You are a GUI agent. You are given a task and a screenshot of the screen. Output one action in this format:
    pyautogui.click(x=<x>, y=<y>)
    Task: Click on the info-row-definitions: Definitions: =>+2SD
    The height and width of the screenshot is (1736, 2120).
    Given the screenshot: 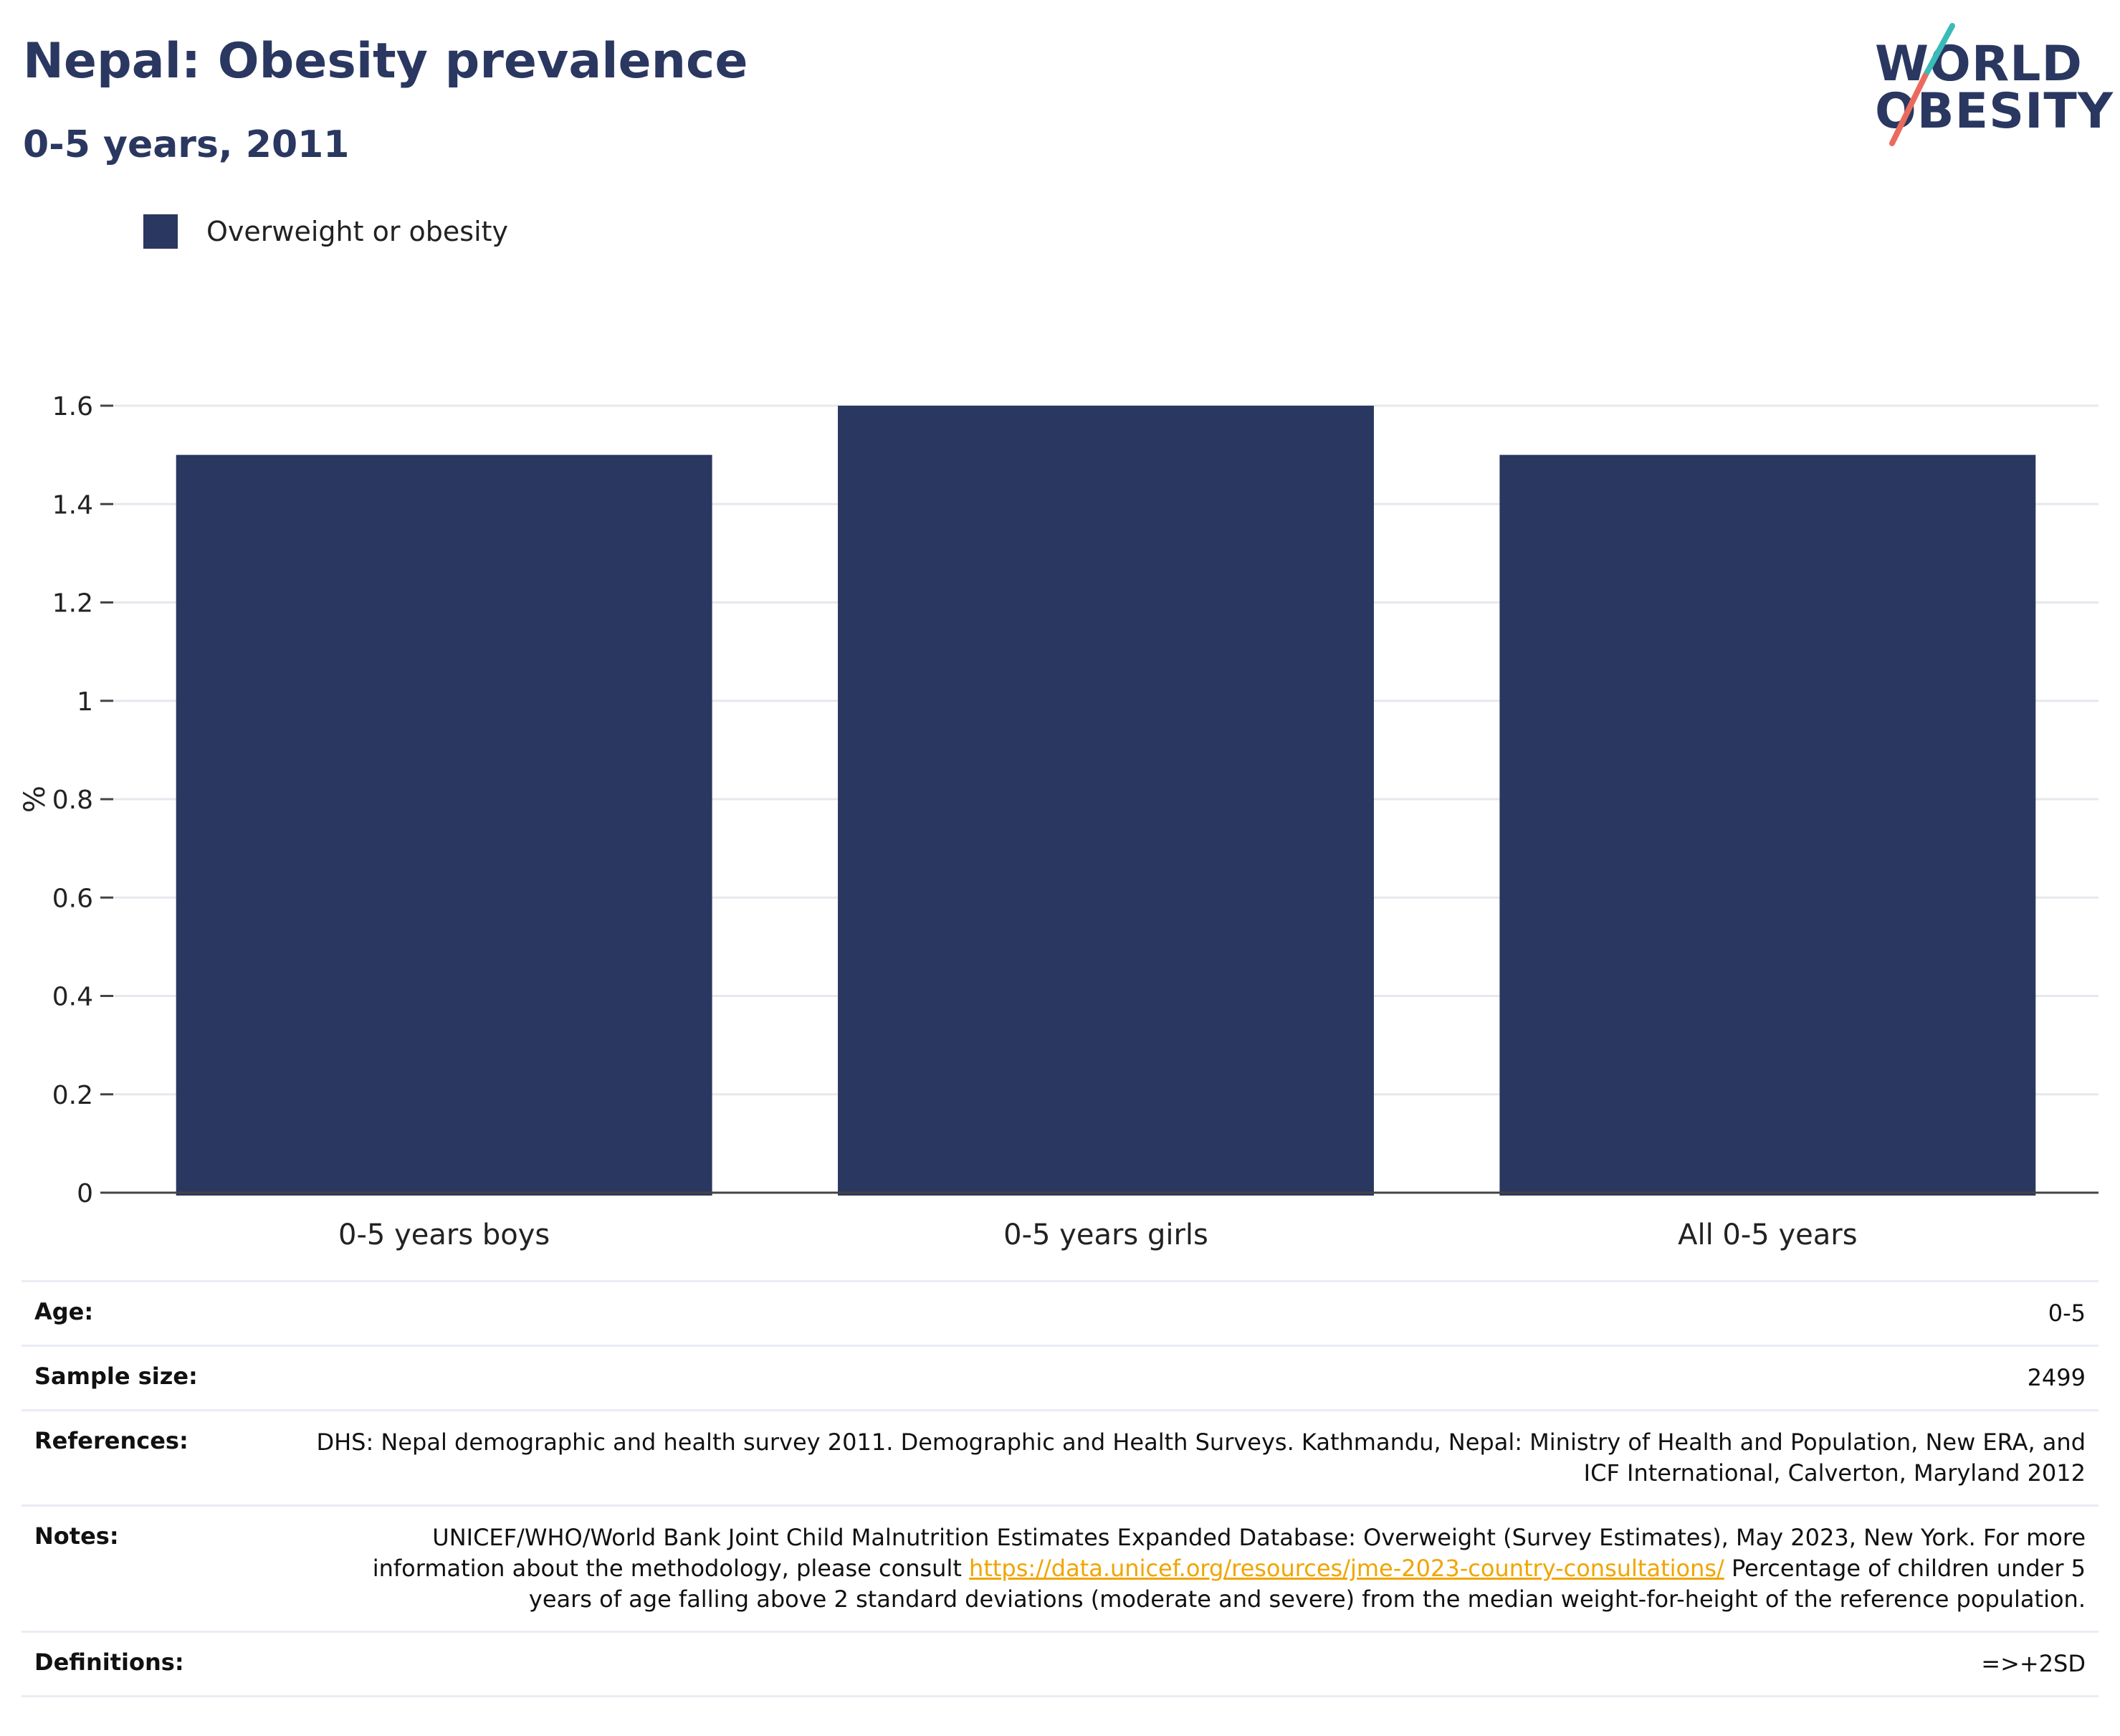 What is the action you would take?
    pyautogui.click(x=1060, y=1664)
    